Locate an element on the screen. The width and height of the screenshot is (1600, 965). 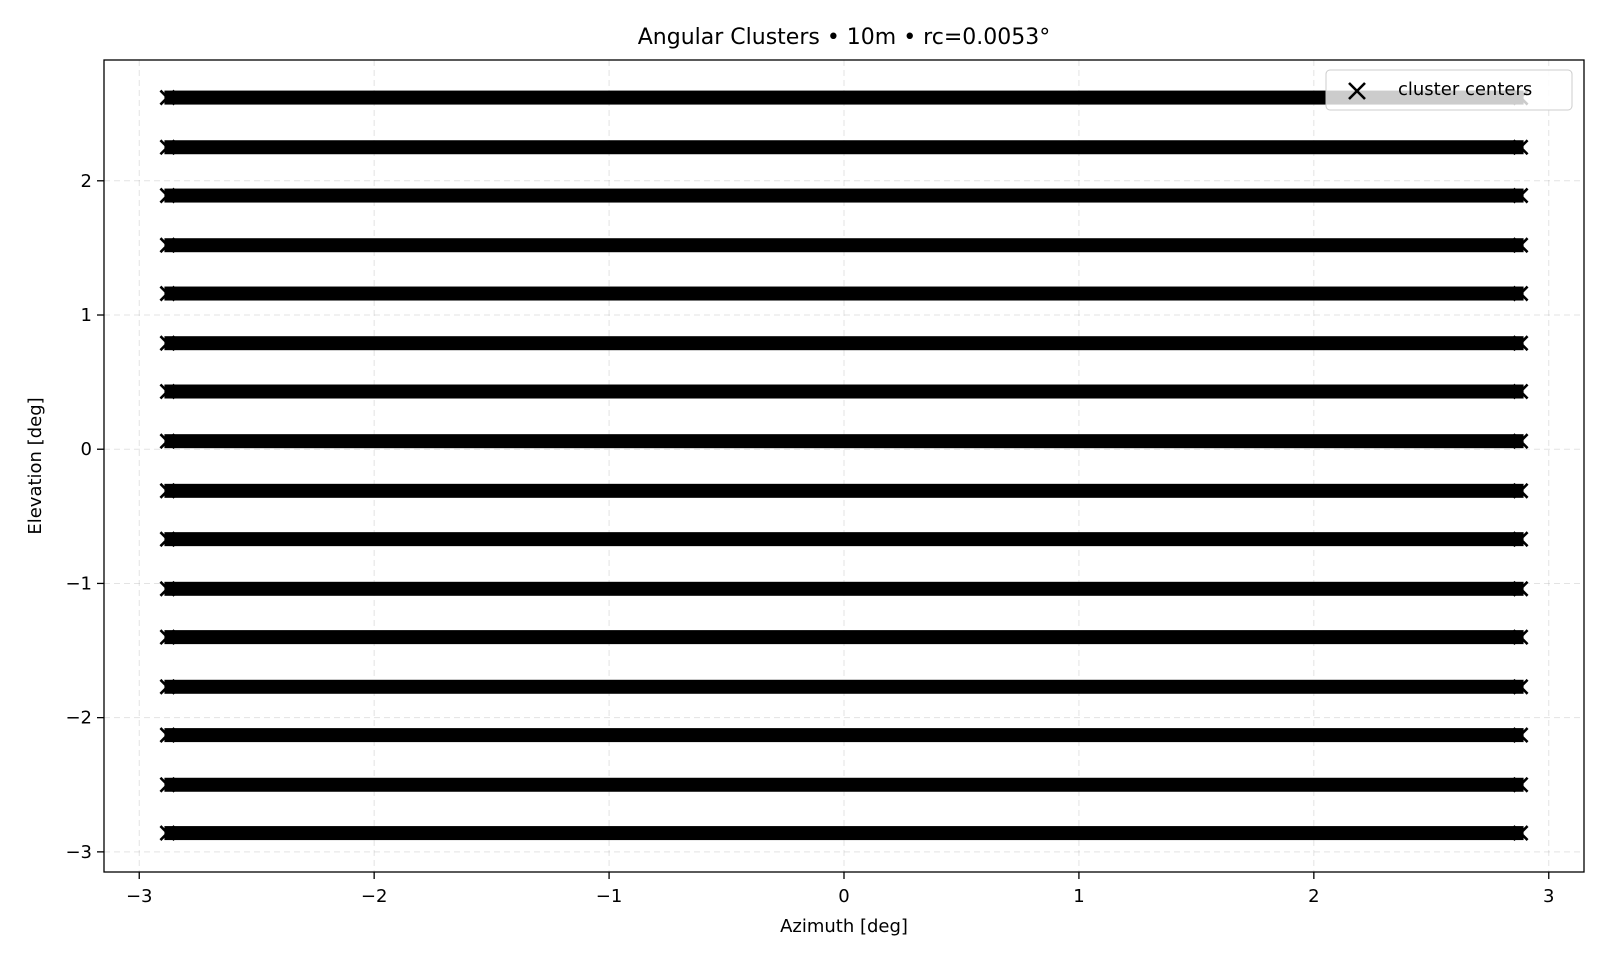
y-tick-label: −1 is located at coordinates (78, 583).